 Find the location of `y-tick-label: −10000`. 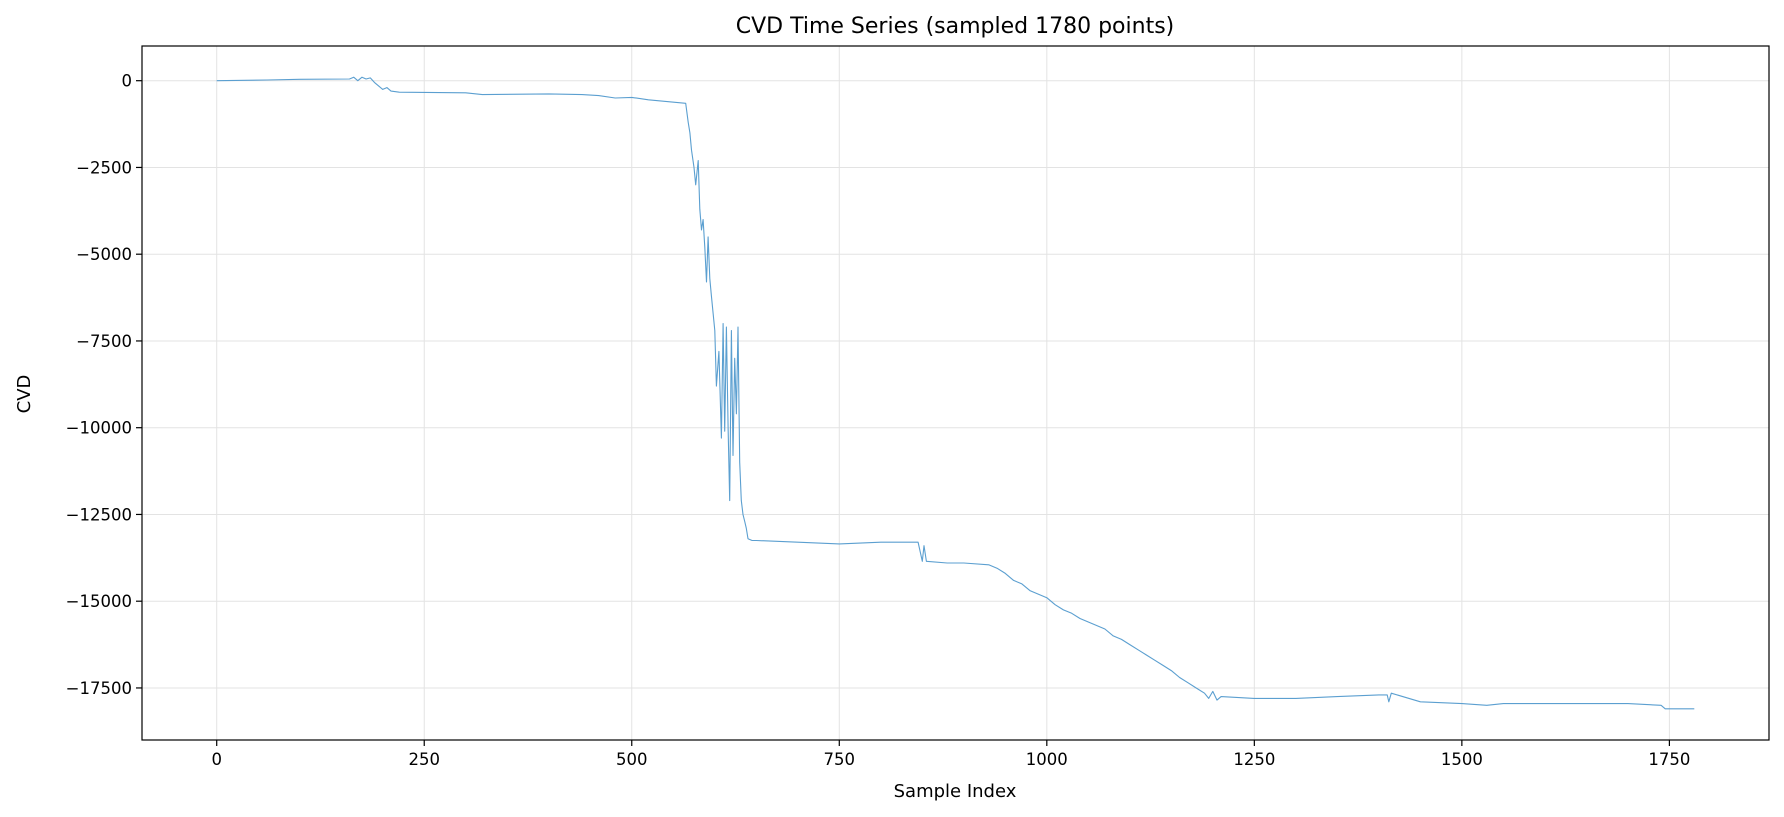

y-tick-label: −10000 is located at coordinates (99, 428).